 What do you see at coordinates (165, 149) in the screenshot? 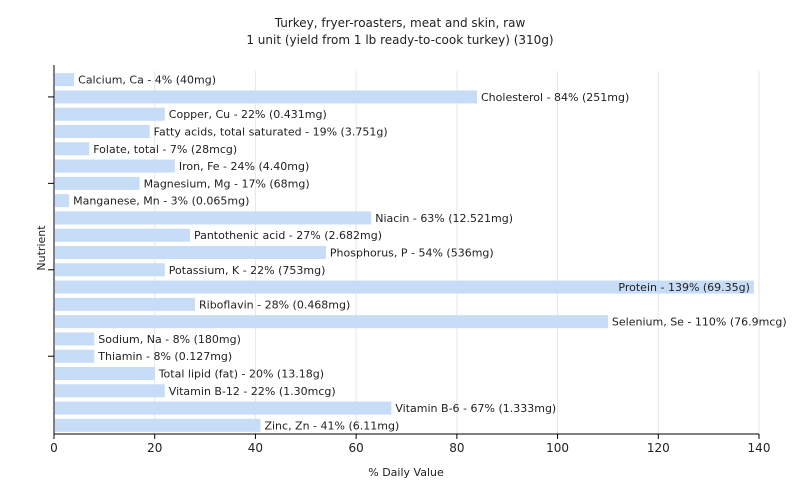
I see `bar-label: Folate, total - 7% (28mcg)` at bounding box center [165, 149].